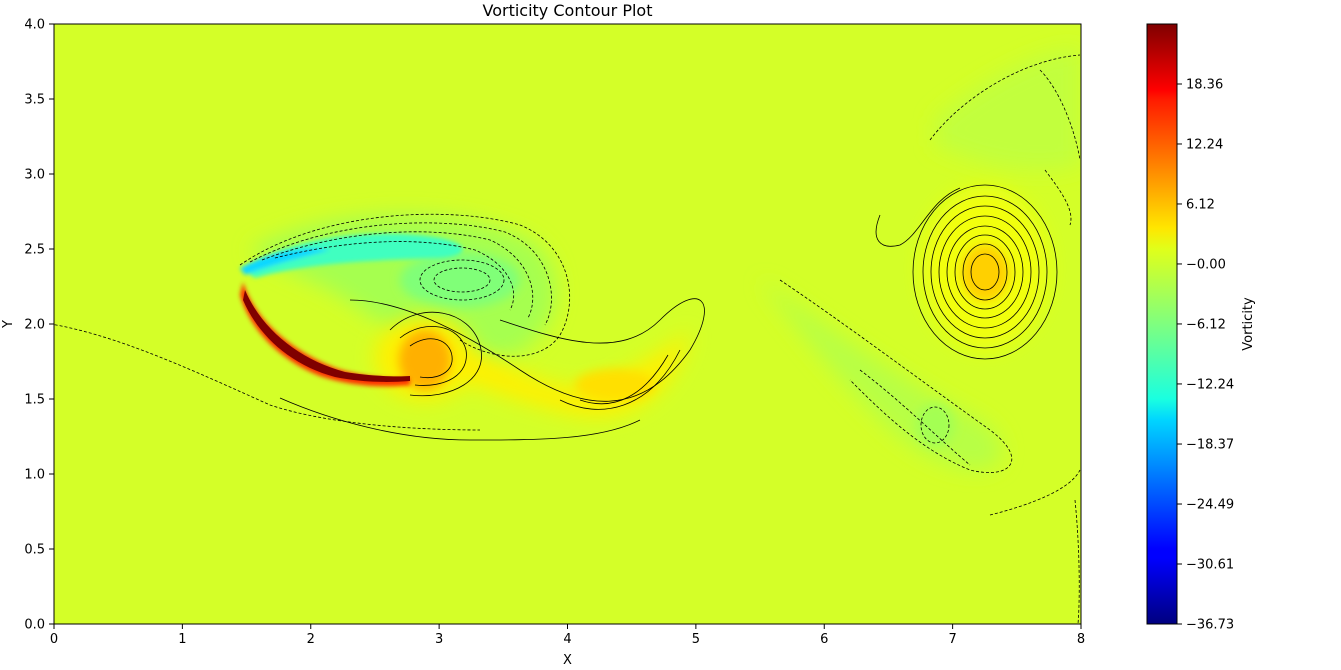  I want to click on x-tick-label: 5, so click(696, 639).